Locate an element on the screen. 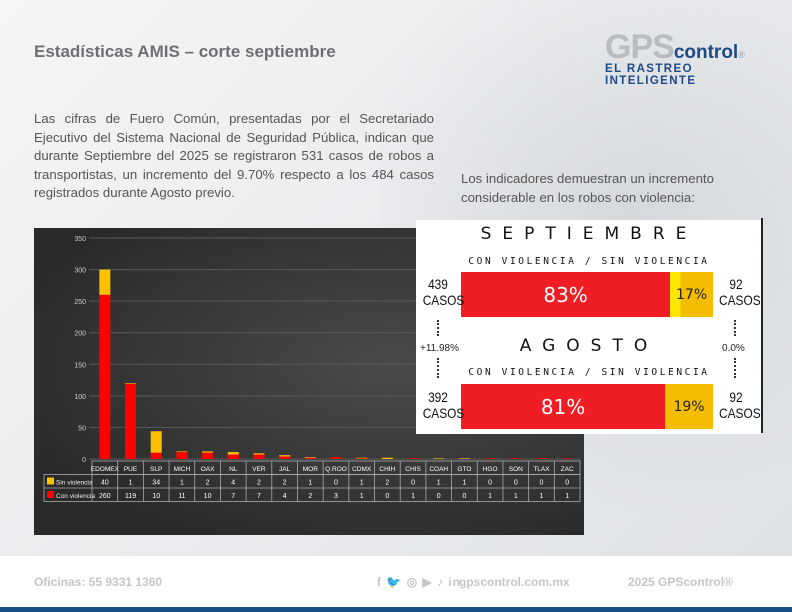  september-sin-cases: 92 CASOS is located at coordinates (740, 292).